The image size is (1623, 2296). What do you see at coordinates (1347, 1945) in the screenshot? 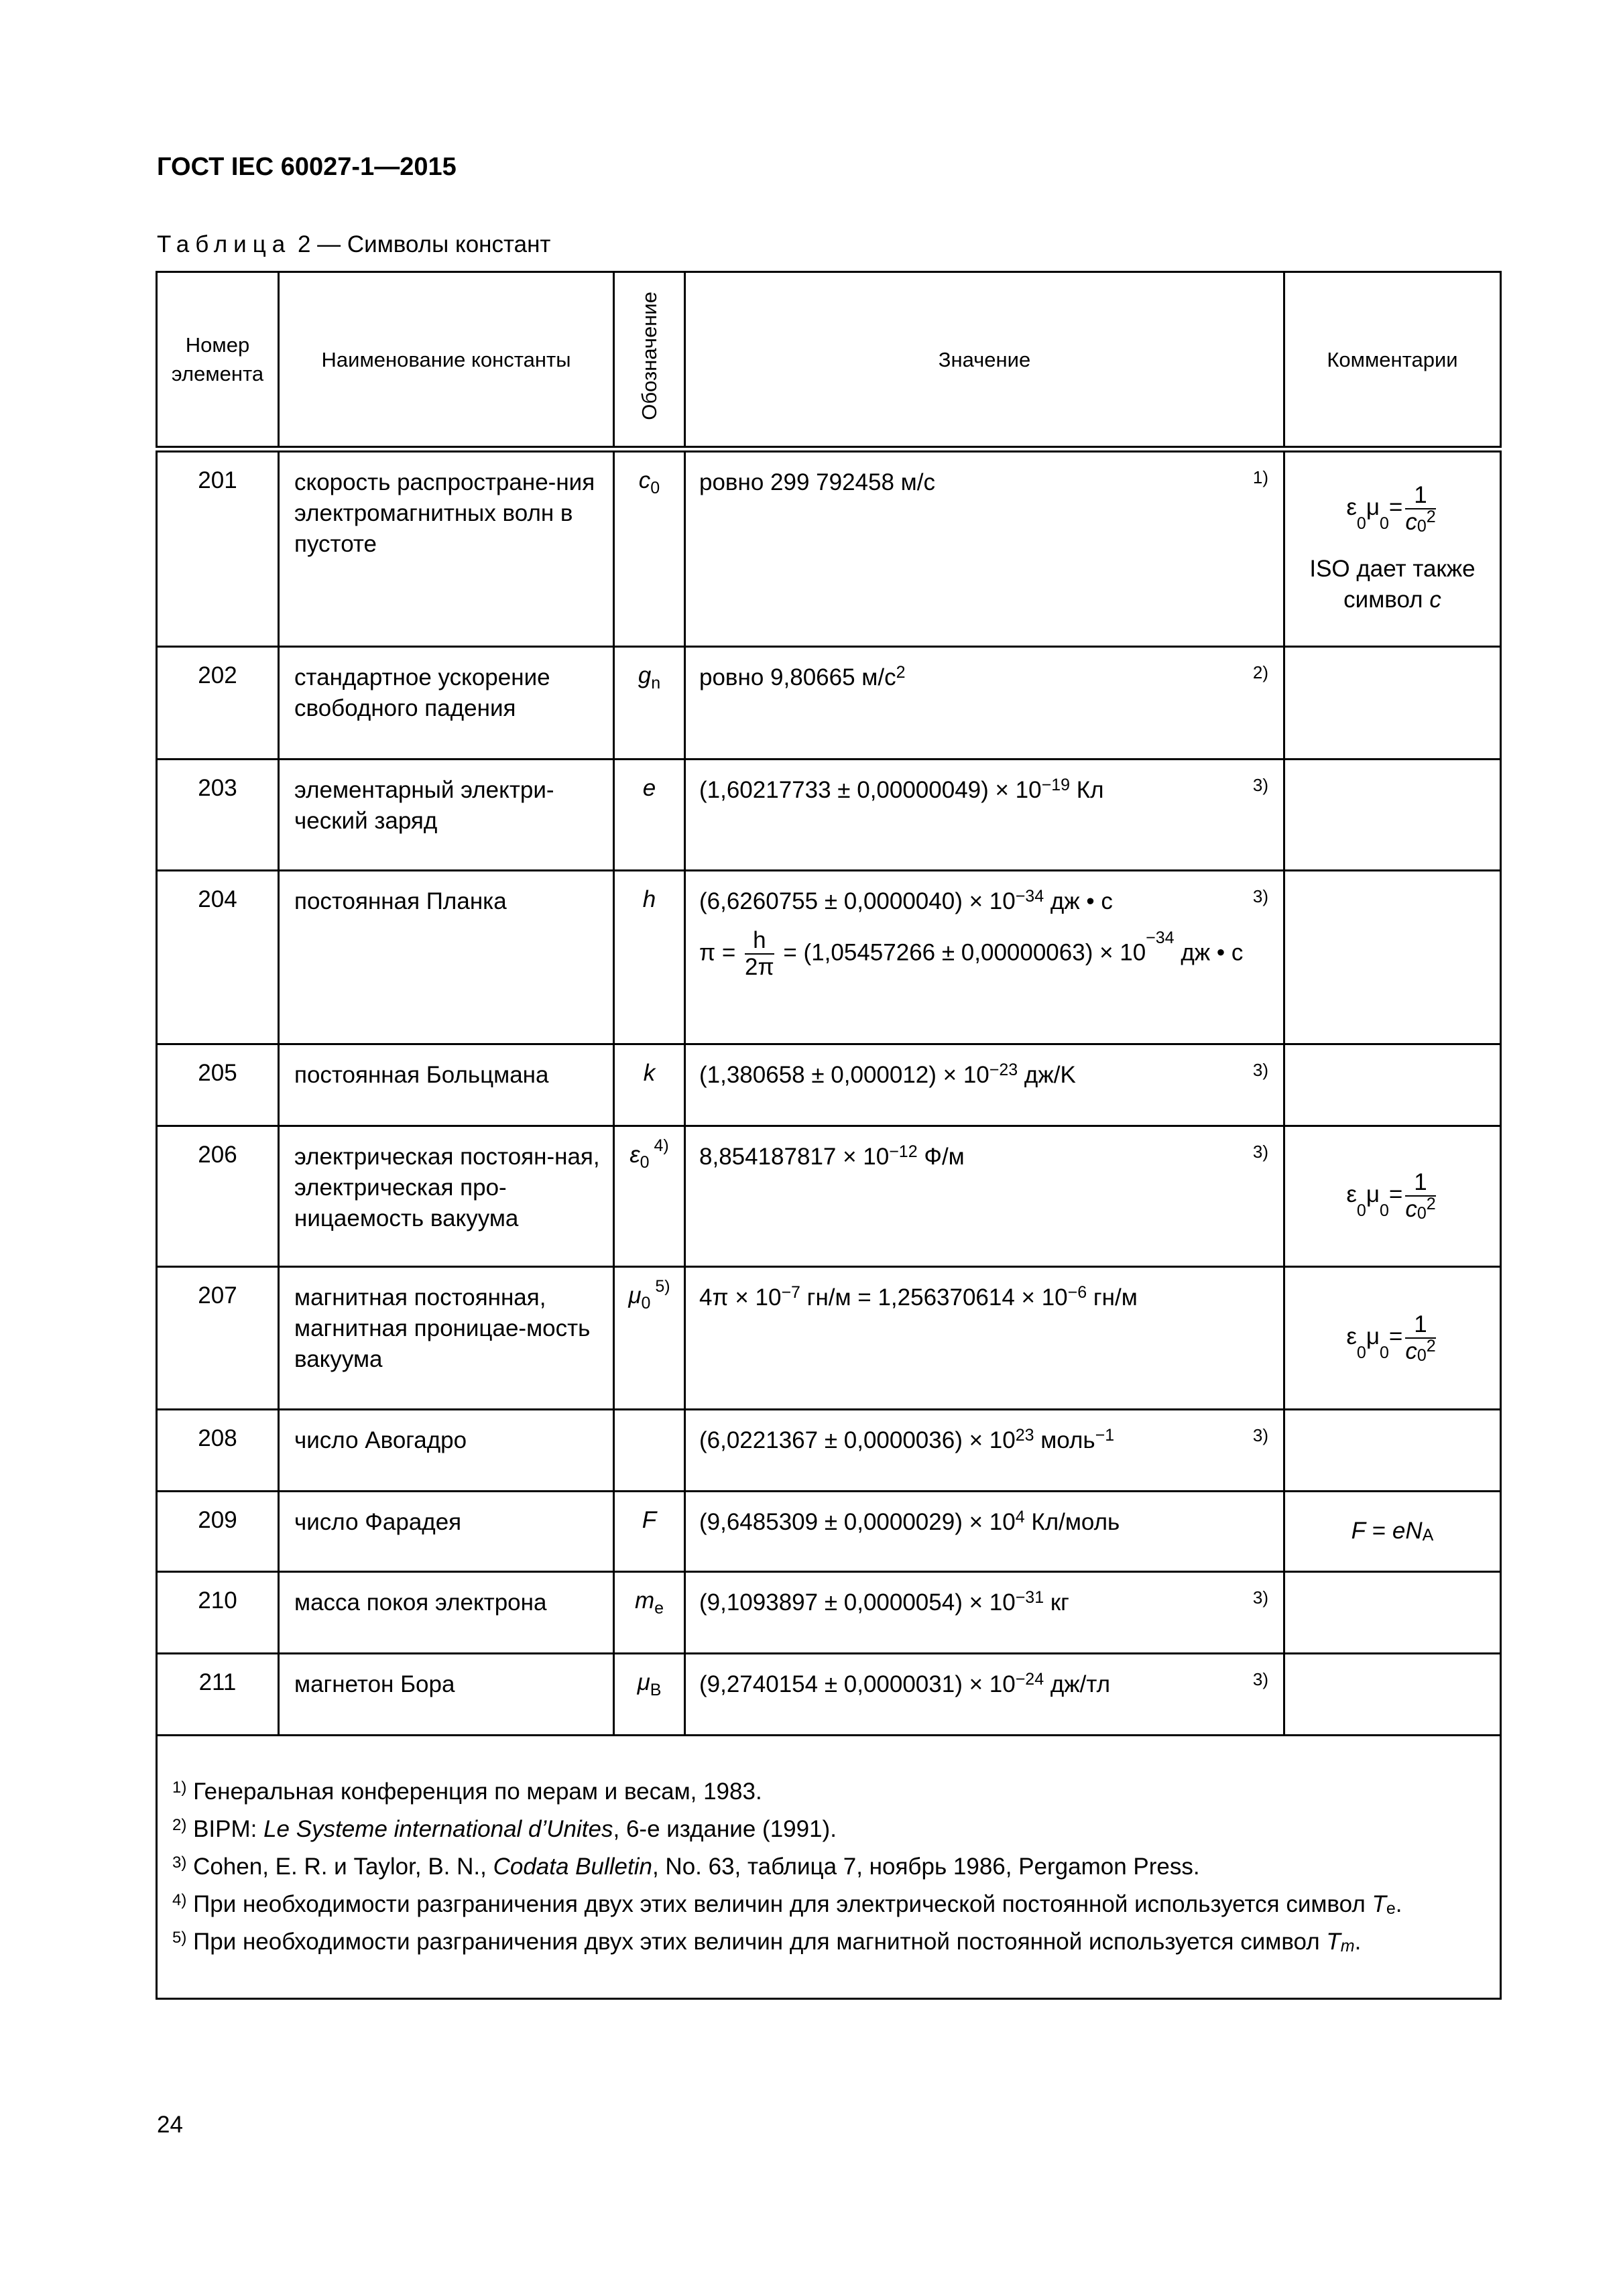
I see `subscript: m` at bounding box center [1347, 1945].